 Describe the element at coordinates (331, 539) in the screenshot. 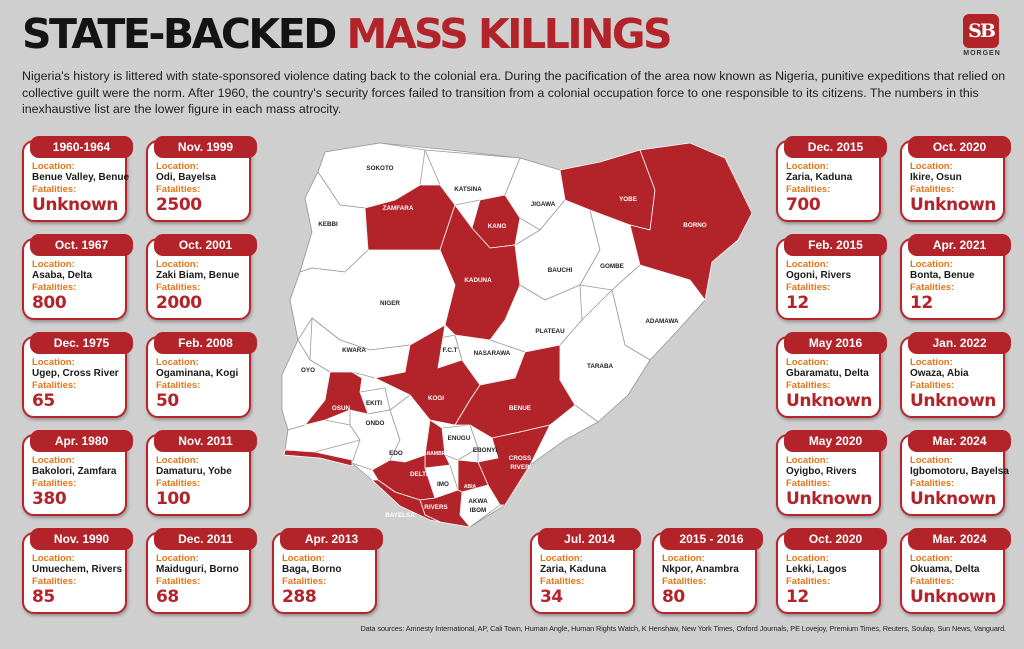

I see `event-date: Apr. 2013` at that location.